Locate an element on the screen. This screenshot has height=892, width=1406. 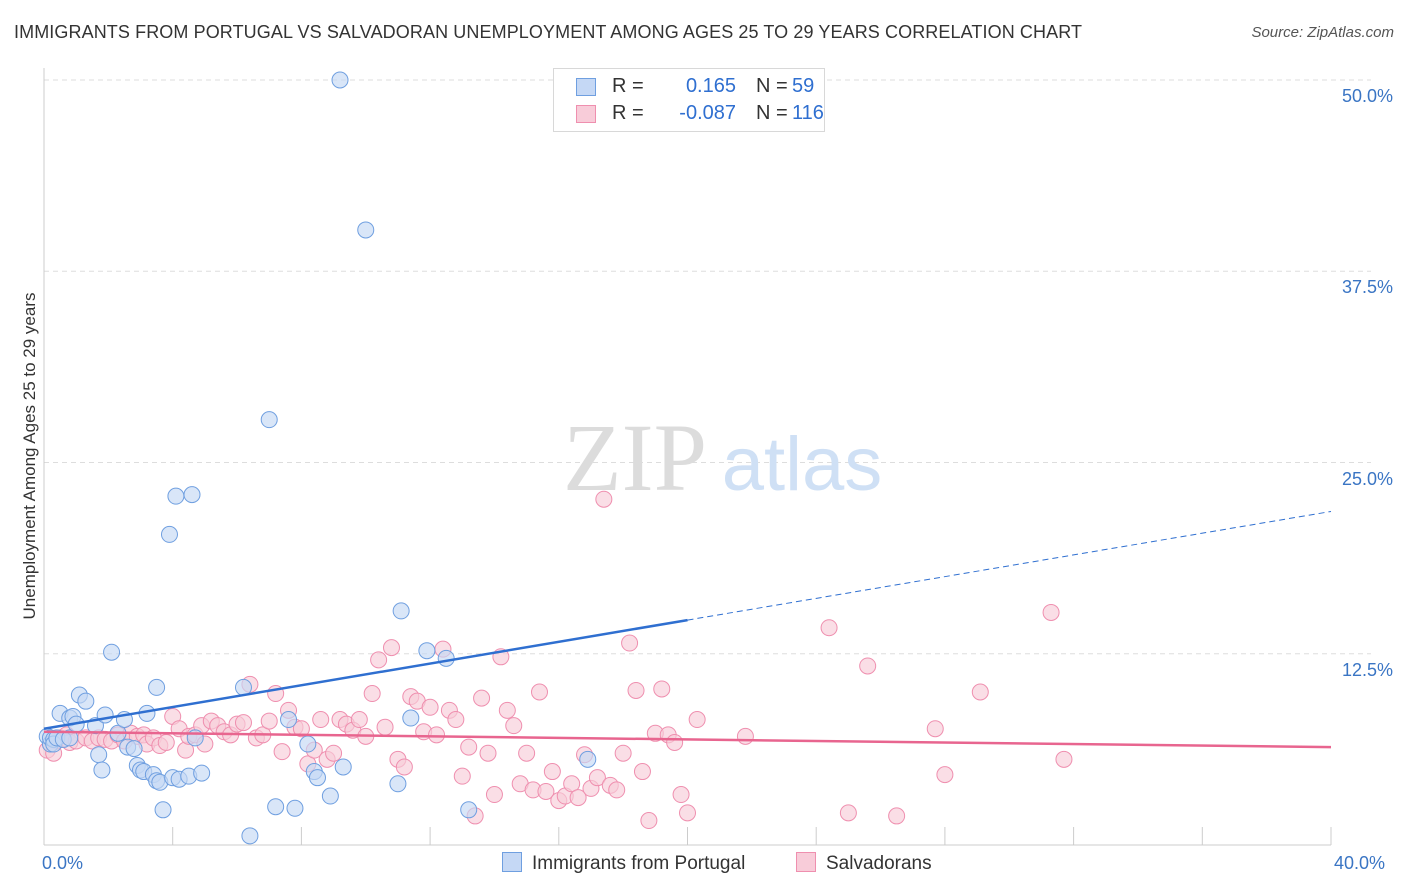
bottom-legend-label-portugal: Immigrants from Portugal is located at coordinates (639, 863).